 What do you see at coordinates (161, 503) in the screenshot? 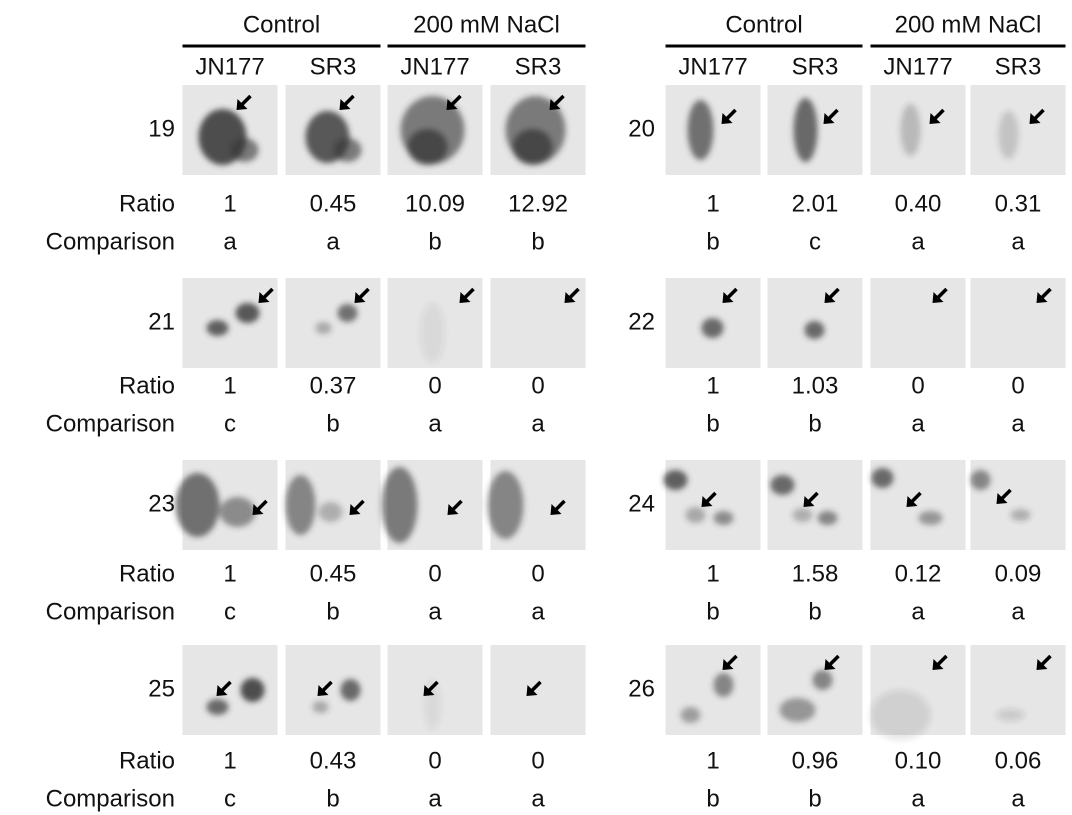
I see `spot-id: 23` at bounding box center [161, 503].